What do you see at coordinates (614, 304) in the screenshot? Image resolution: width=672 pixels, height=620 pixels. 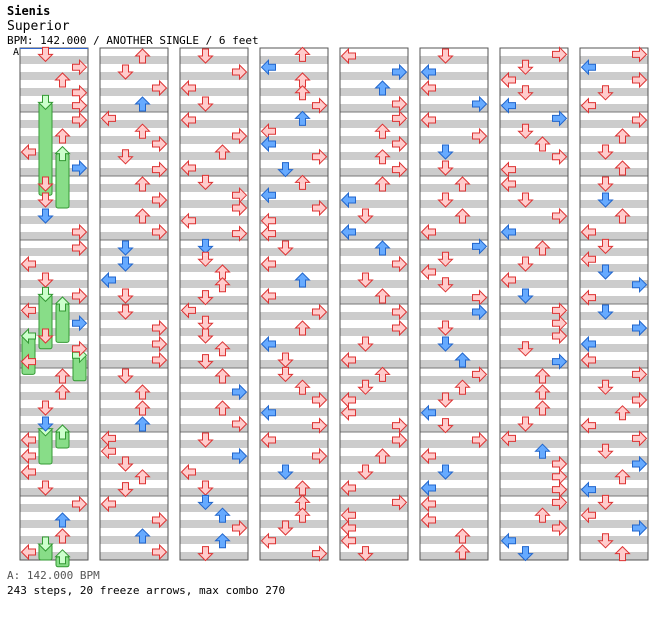 I see `column-border` at bounding box center [614, 304].